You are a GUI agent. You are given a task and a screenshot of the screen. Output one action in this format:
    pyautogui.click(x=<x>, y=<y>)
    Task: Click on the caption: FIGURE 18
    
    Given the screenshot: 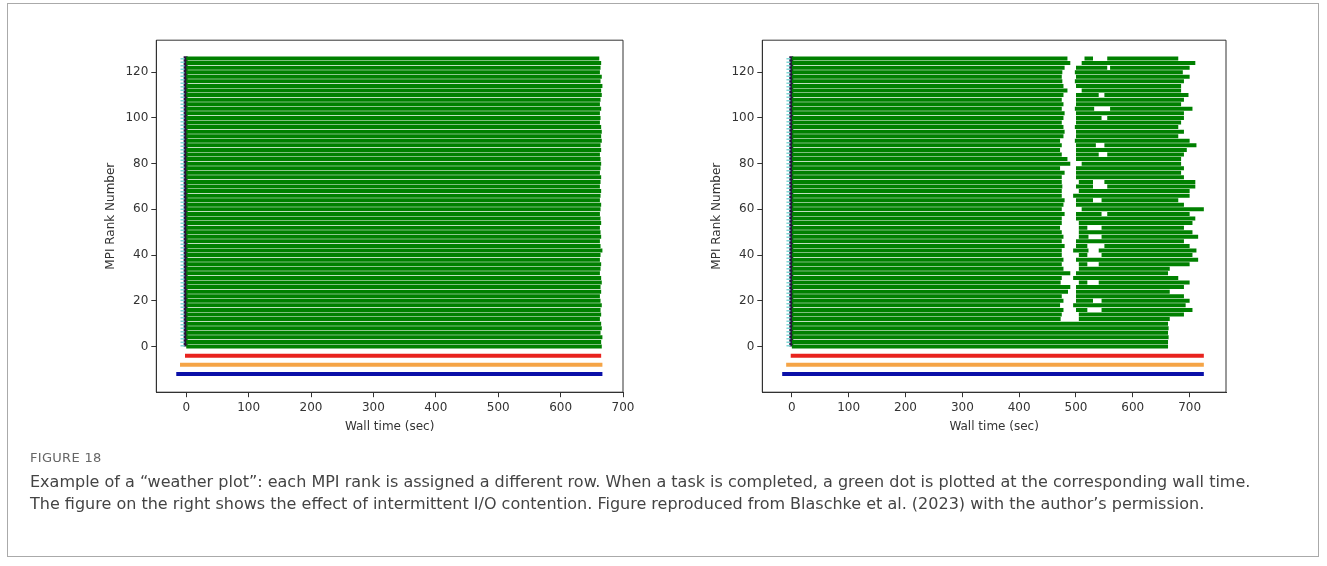 What is the action you would take?
    pyautogui.click(x=66, y=457)
    